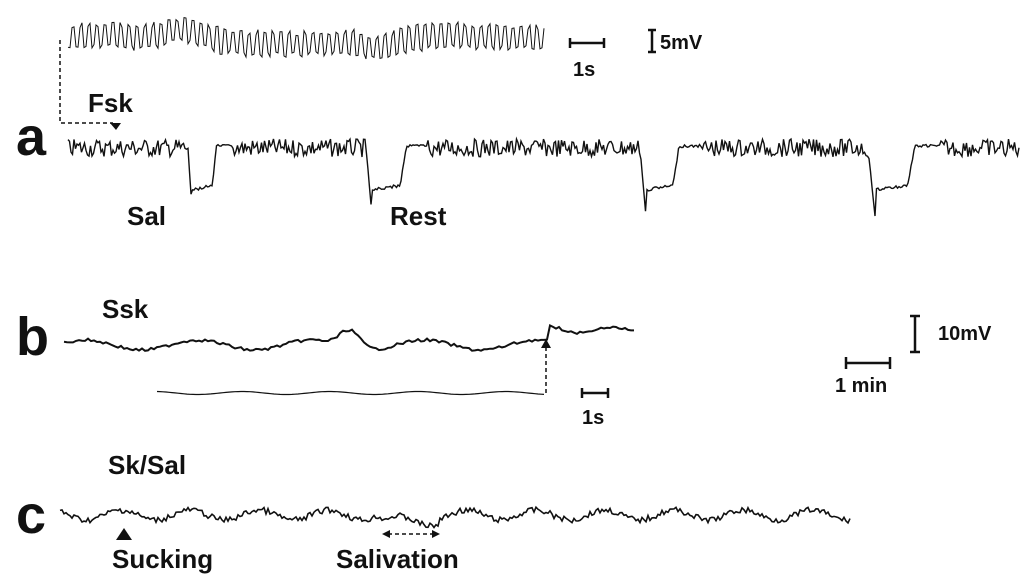 This screenshot has width=1020, height=579. I want to click on salivation-range-arrow, so click(411, 534).